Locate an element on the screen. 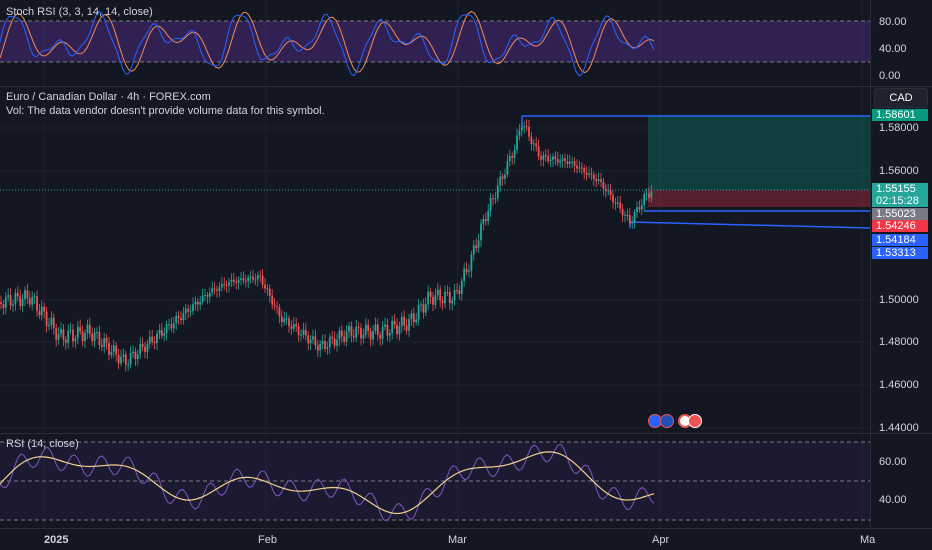 This screenshot has height=550, width=932. entry-price-tag: 1.55023 is located at coordinates (900, 214).